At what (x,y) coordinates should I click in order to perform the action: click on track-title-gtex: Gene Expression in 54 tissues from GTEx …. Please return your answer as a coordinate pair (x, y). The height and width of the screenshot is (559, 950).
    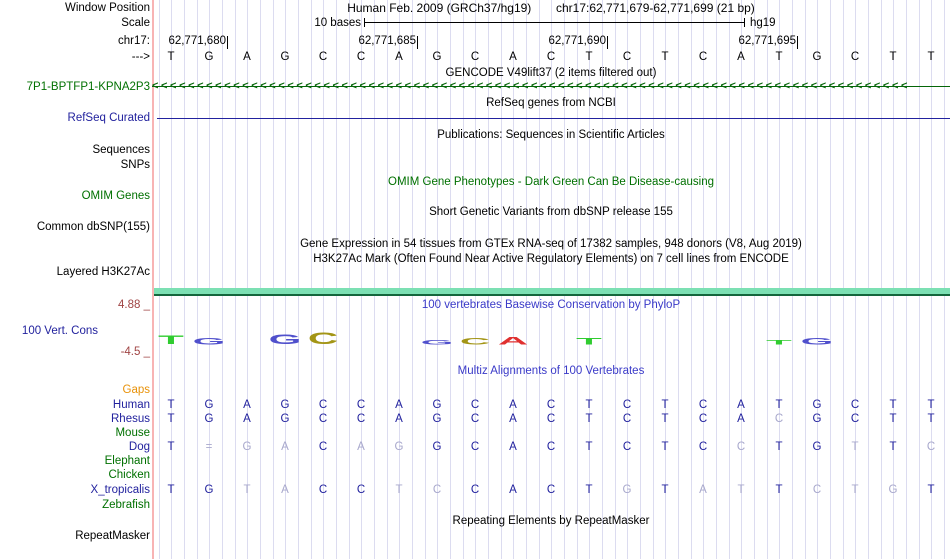
    Looking at the image, I should click on (551, 244).